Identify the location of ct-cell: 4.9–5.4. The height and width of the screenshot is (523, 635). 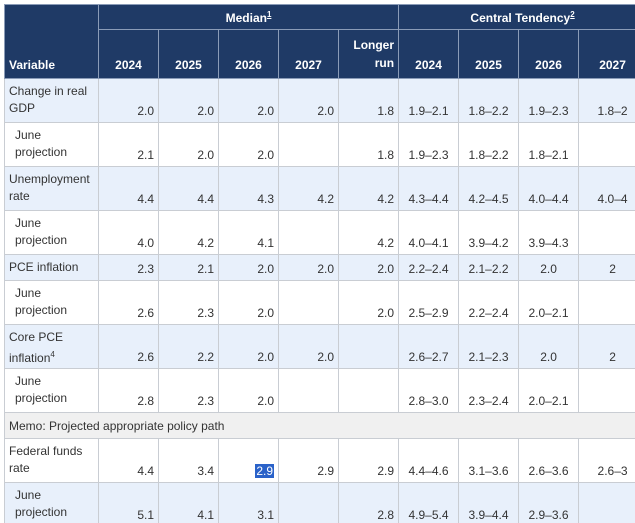
(429, 502).